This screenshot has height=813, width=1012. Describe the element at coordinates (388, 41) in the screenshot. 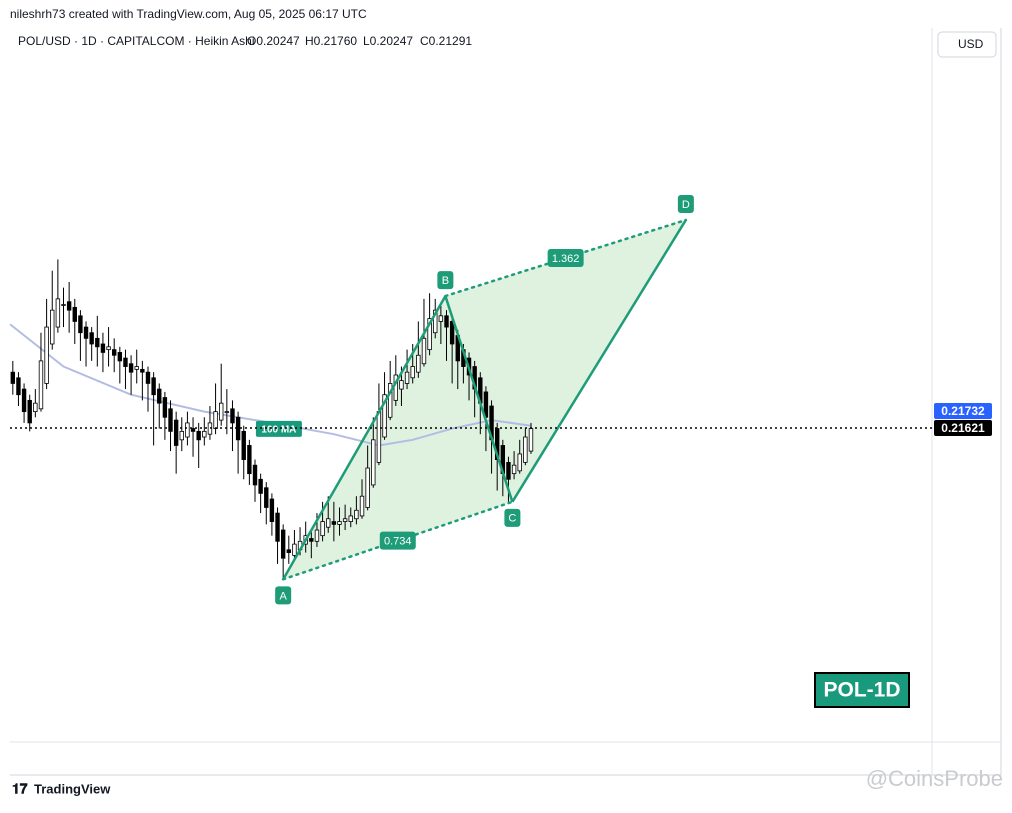

I see `ohlc-low: L0.20247` at that location.